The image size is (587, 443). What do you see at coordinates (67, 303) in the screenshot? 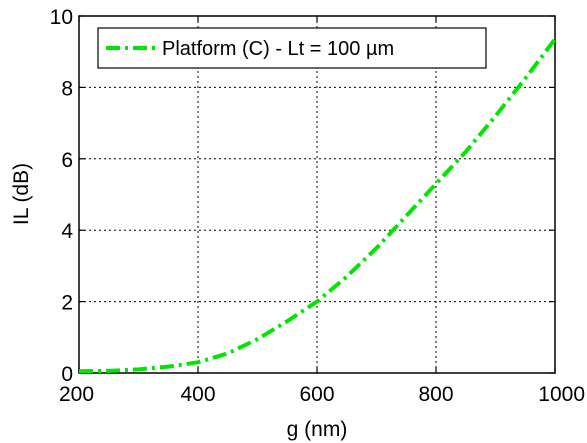
I see `y-tick-label: 2` at bounding box center [67, 303].